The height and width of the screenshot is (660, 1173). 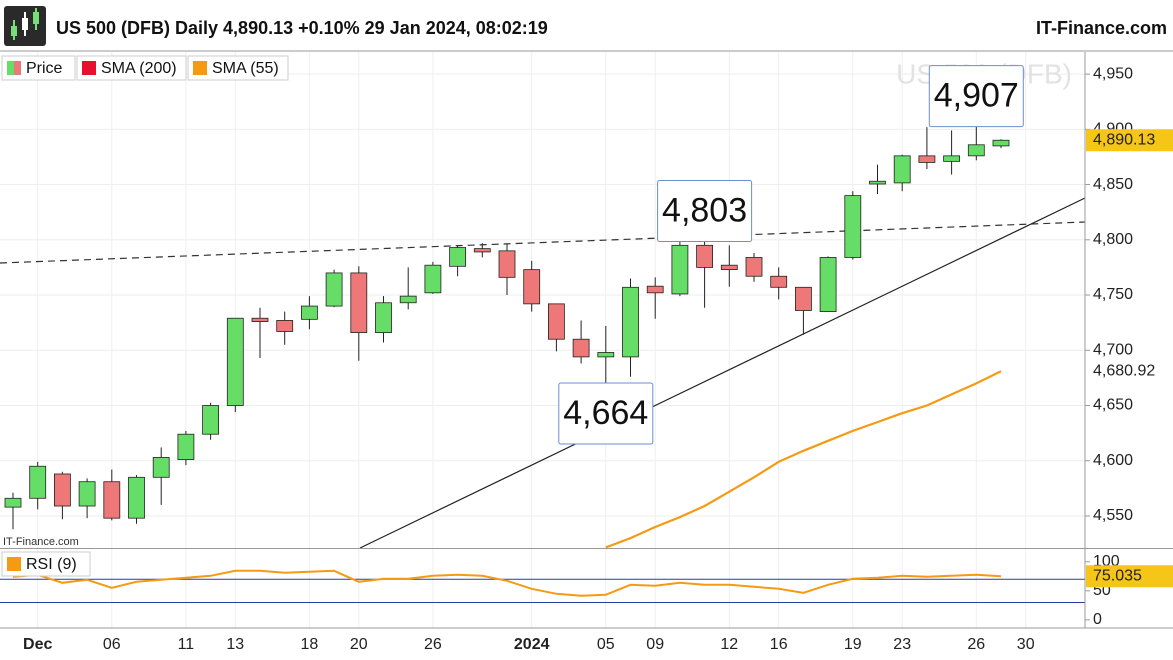 I want to click on legend-item: Price, so click(x=38, y=68).